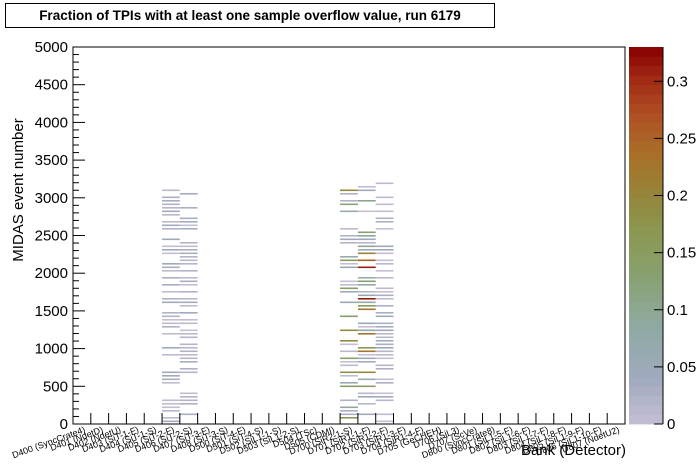 The height and width of the screenshot is (472, 696). What do you see at coordinates (18, 189) in the screenshot?
I see `y-axis-title: MIDAS event number` at bounding box center [18, 189].